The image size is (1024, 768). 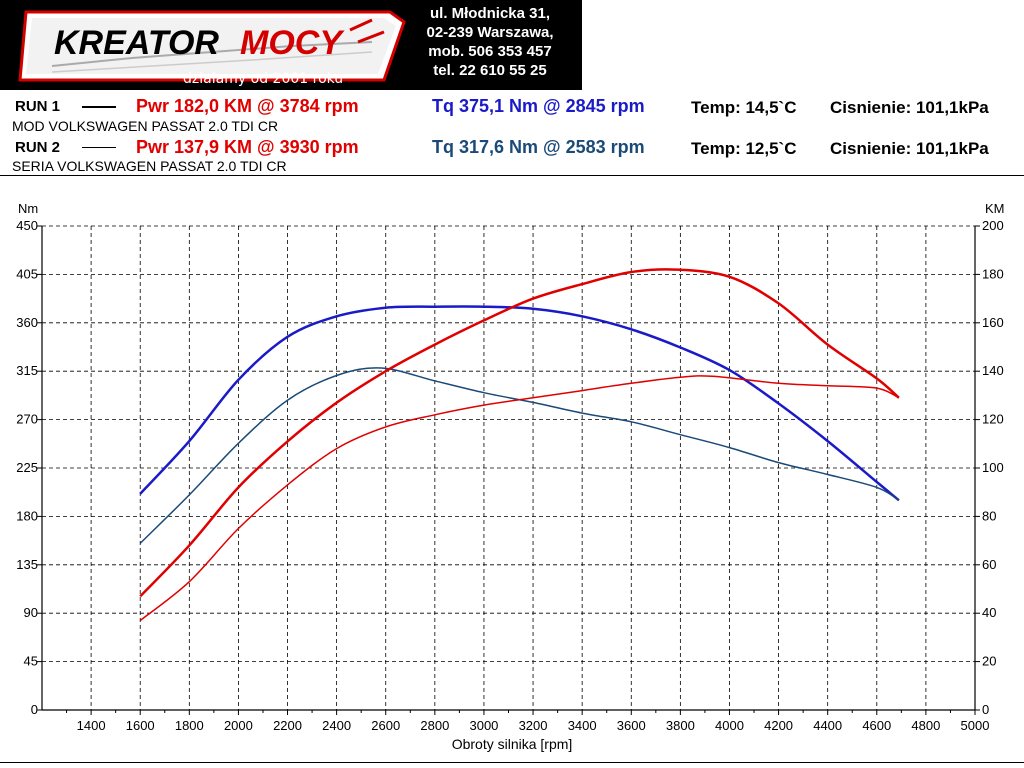 What do you see at coordinates (993, 322) in the screenshot?
I see `y-tick-label-right: 160` at bounding box center [993, 322].